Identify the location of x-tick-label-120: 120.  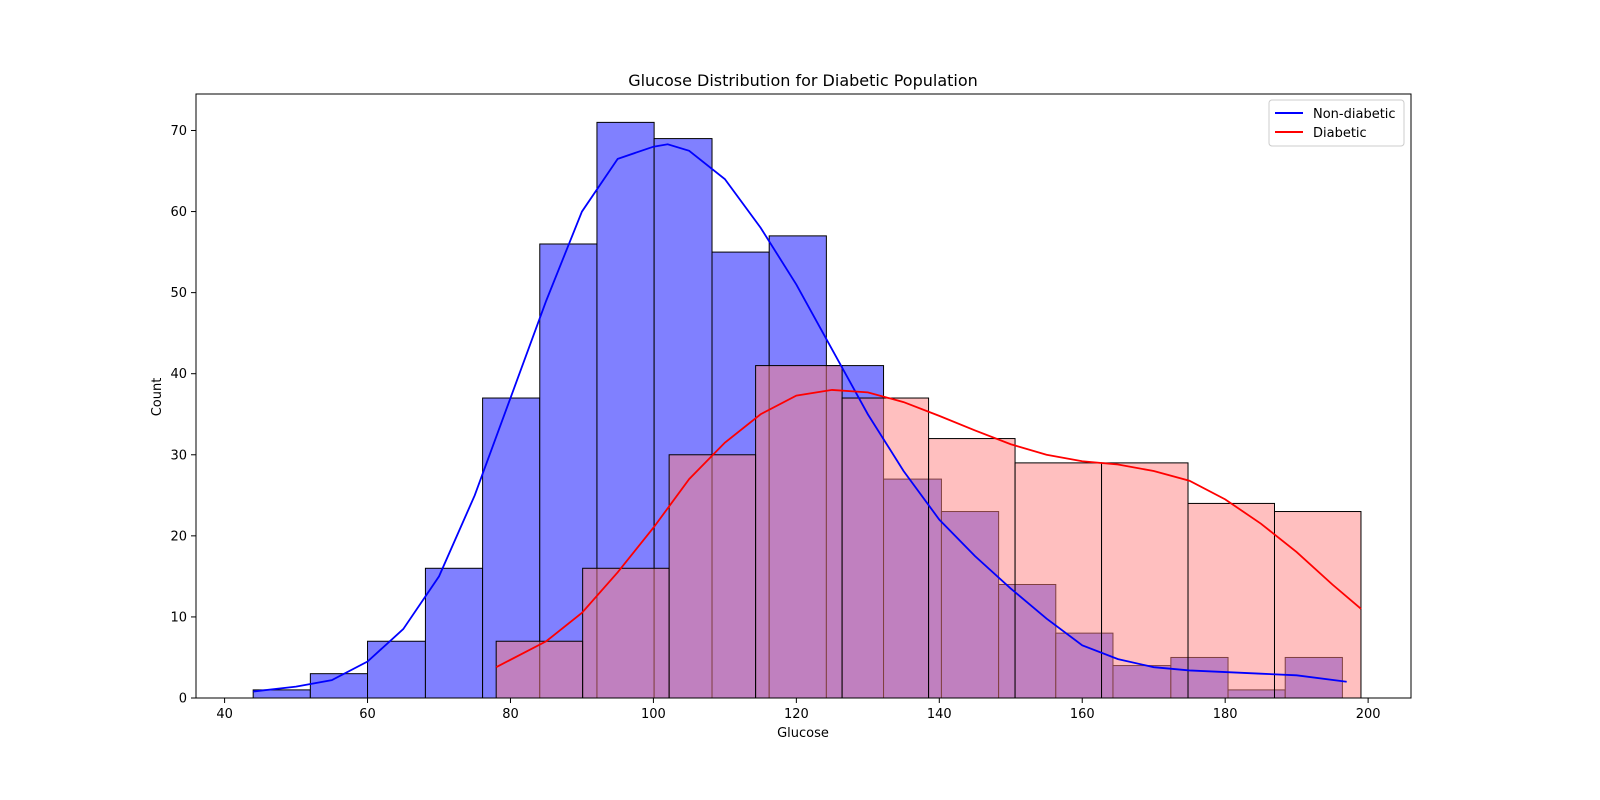
(796, 714).